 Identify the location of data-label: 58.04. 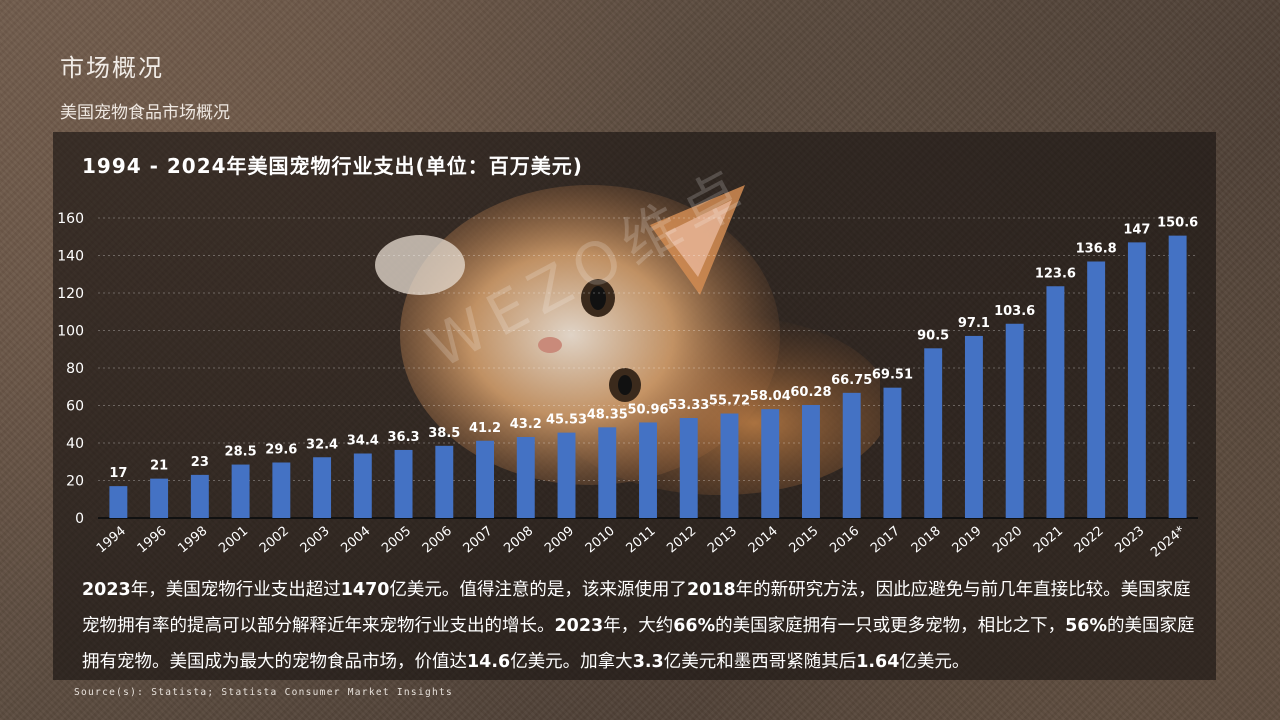
(770, 396).